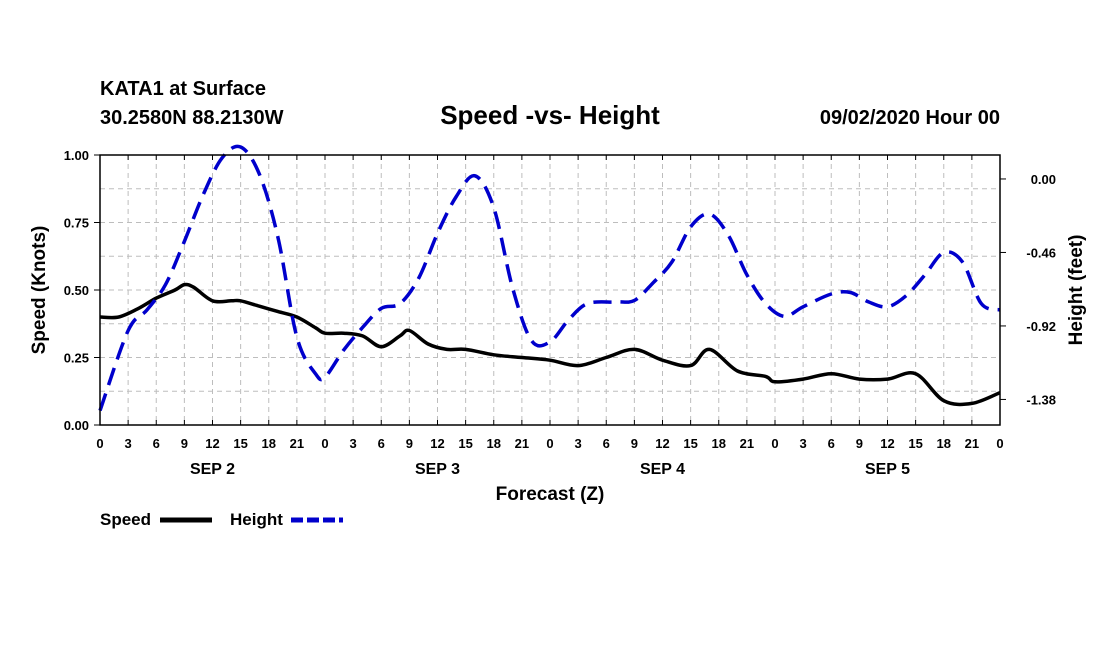  I want to click on y-right-tick-label: 0.00, so click(1043, 179).